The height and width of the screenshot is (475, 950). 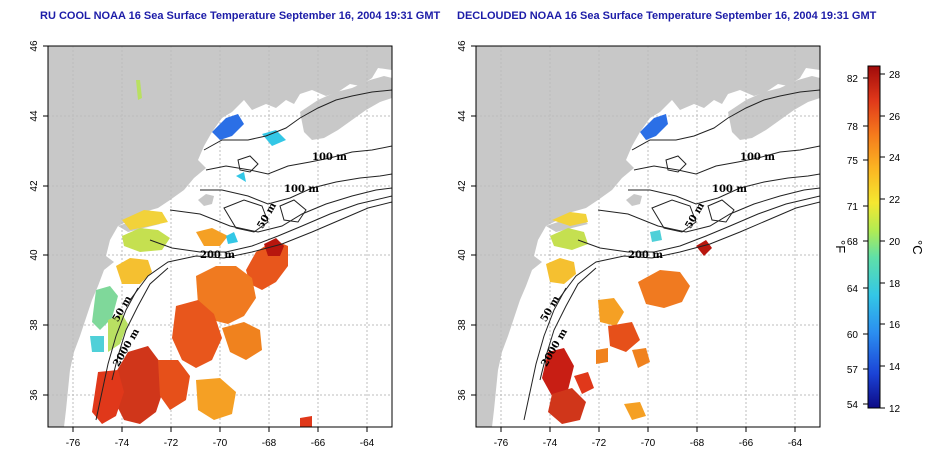 I want to click on fahrenheit-tick: 78, so click(x=853, y=127).